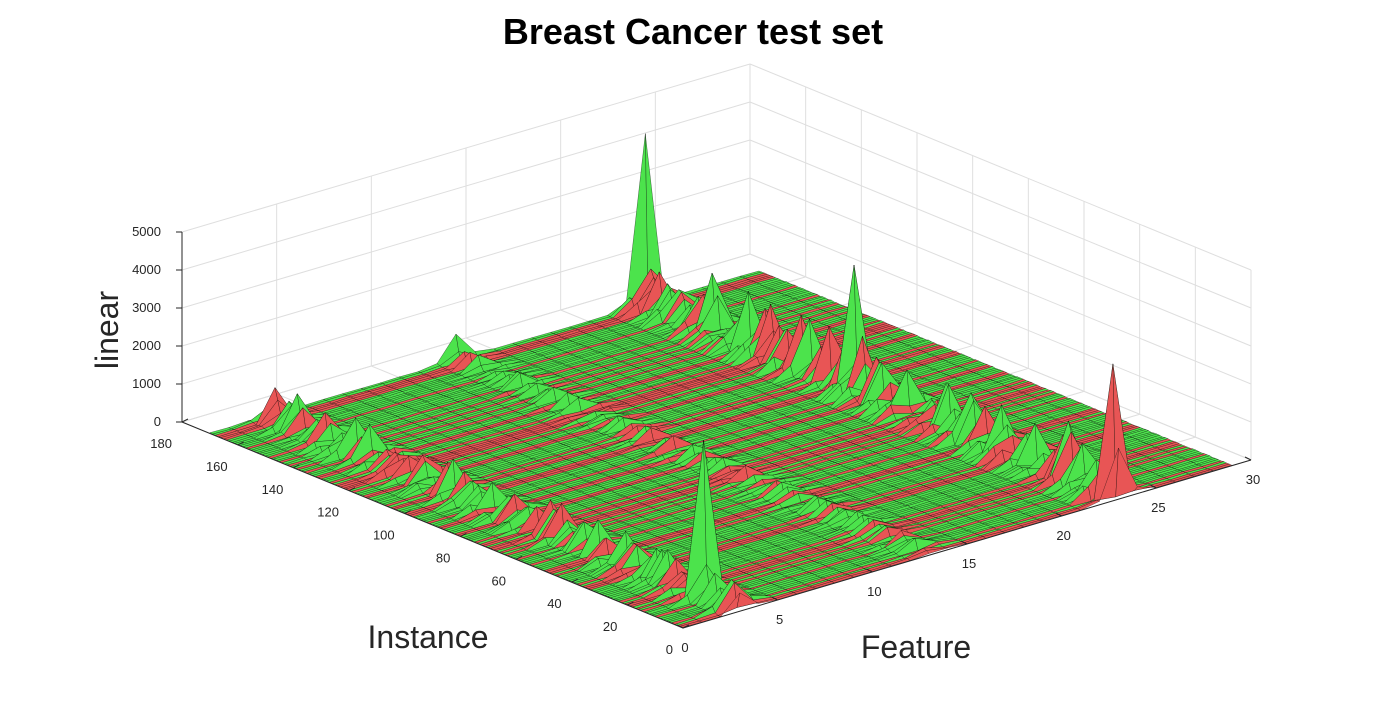 Image resolution: width=1386 pixels, height=719 pixels. I want to click on x-tick-label: 20, so click(1063, 535).